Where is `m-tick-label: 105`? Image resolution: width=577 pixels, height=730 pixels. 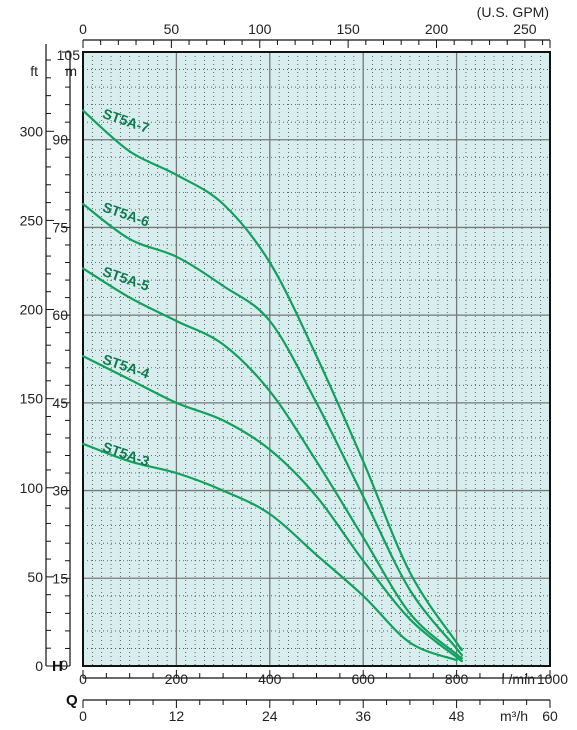 m-tick-label: 105 is located at coordinates (69, 55).